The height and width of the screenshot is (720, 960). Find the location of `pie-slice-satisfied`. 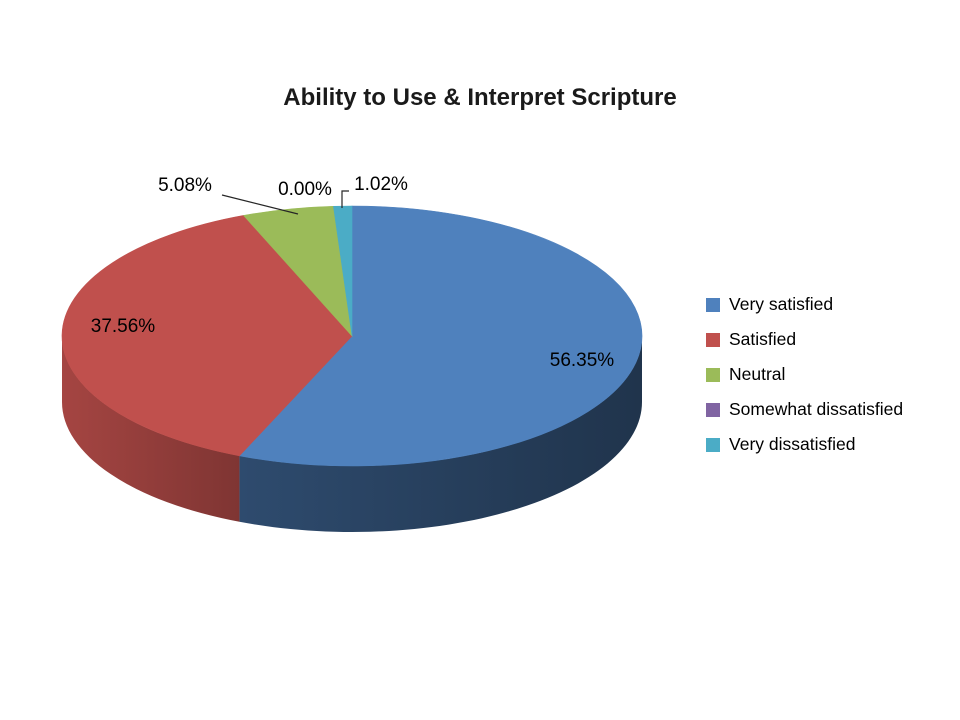

pie-slice-satisfied is located at coordinates (207, 336).